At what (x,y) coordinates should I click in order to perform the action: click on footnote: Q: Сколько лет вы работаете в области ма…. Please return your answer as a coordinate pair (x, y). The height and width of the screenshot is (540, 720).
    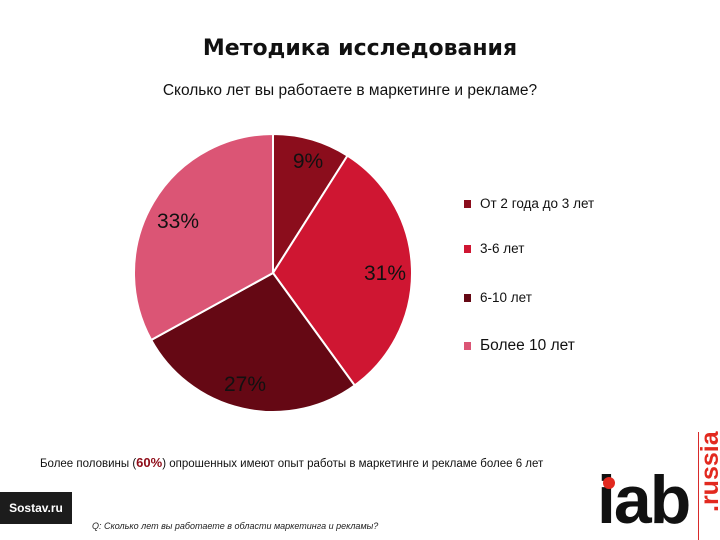
    Looking at the image, I should click on (235, 526).